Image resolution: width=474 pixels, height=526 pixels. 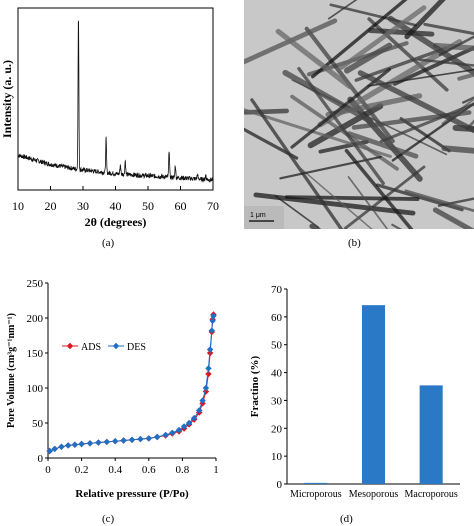 I want to click on iso-y-tick-label: 100, so click(x=35, y=389).